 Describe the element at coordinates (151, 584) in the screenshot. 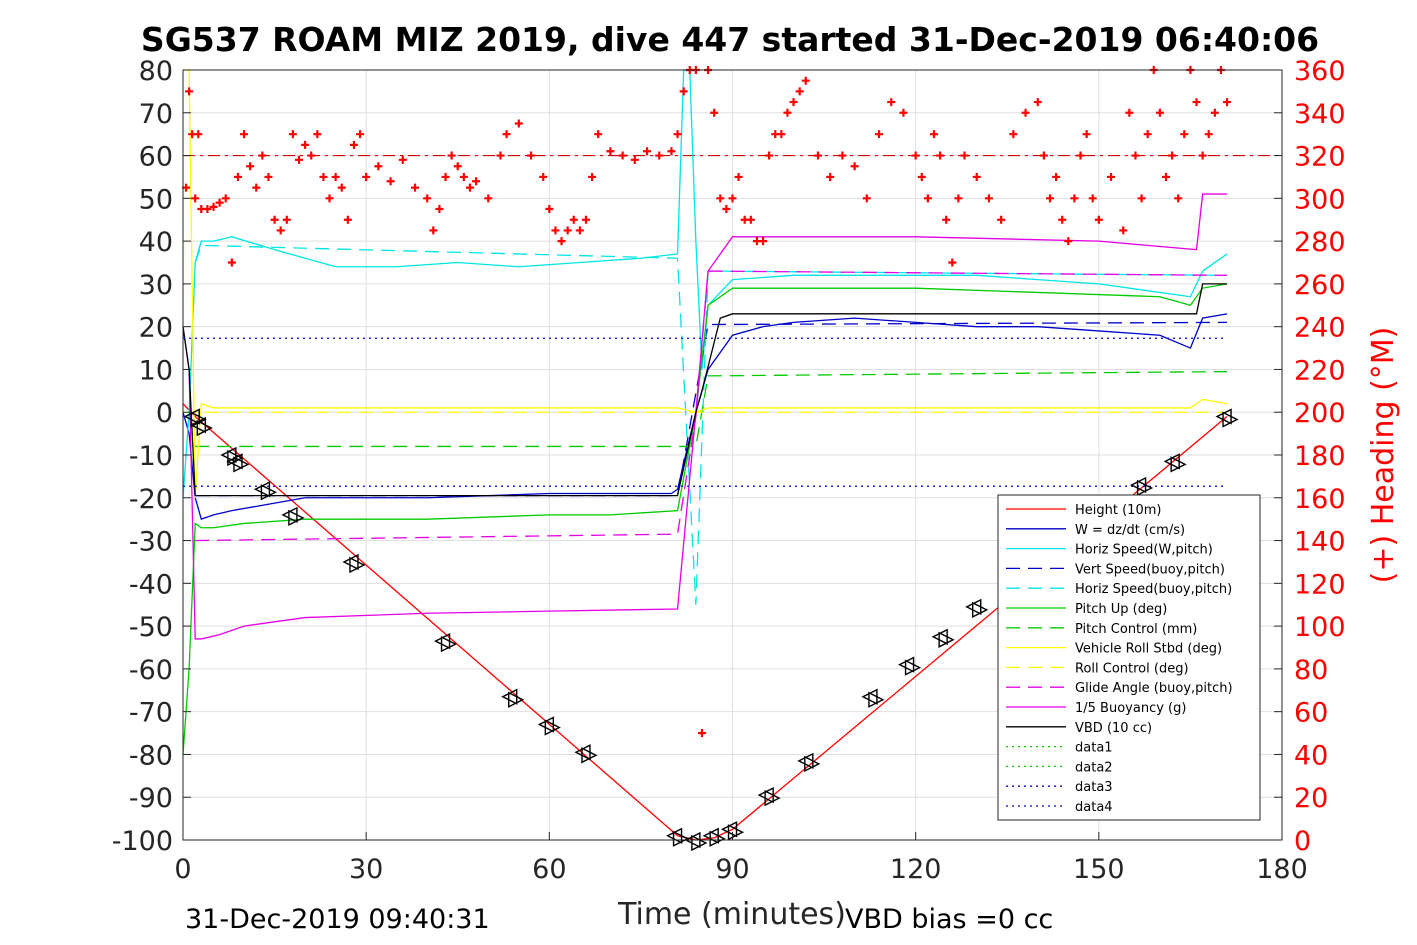

I see `y-tick-label: -40` at that location.